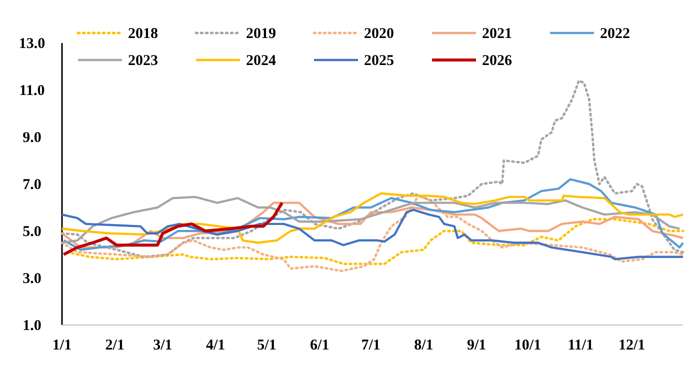 The width and height of the screenshot is (700, 368). Describe the element at coordinates (62, 346) in the screenshot. I see `x-tick-label: 1/1` at that location.